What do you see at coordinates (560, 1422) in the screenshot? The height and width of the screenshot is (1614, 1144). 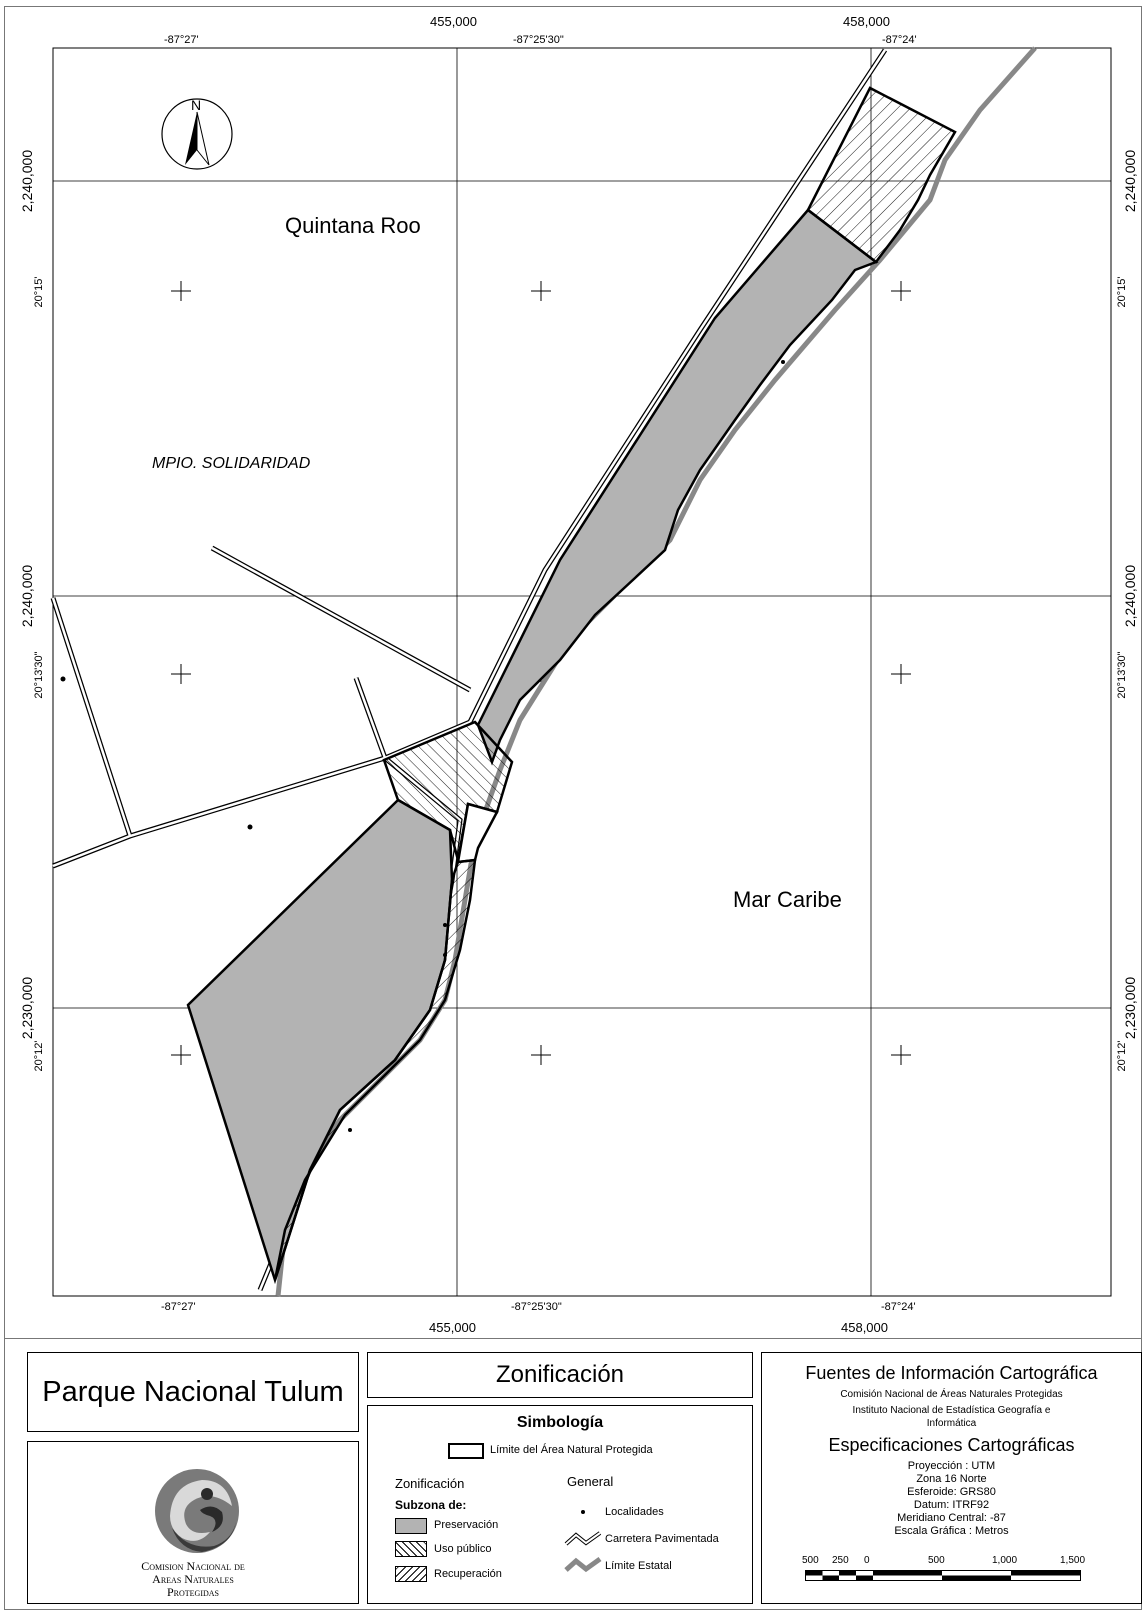 I see `legend-title: Simbología` at bounding box center [560, 1422].